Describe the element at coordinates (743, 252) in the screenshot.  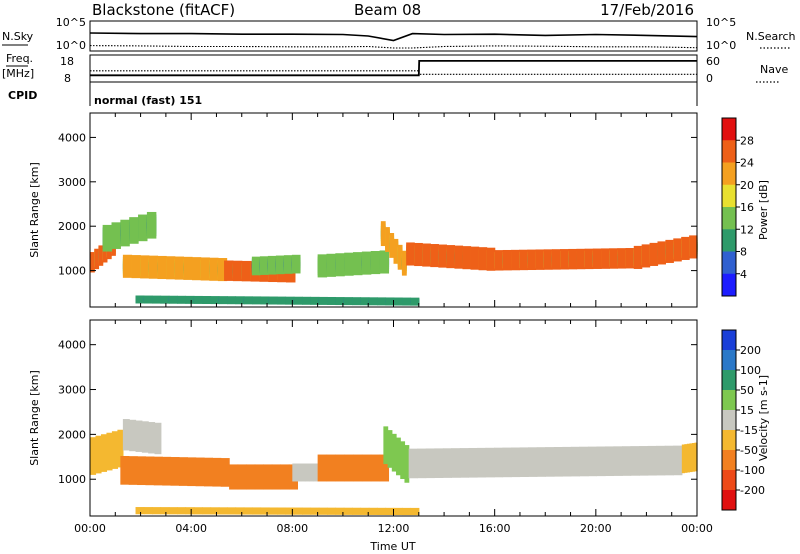
I see `power-colorbar-tick-label-1: 8` at that location.